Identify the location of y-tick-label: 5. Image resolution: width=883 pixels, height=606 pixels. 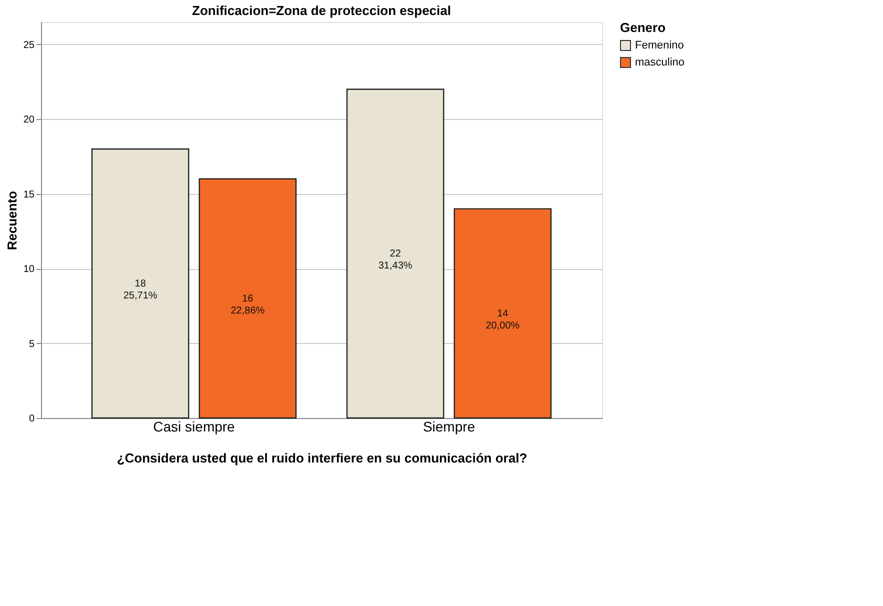
(31, 344).